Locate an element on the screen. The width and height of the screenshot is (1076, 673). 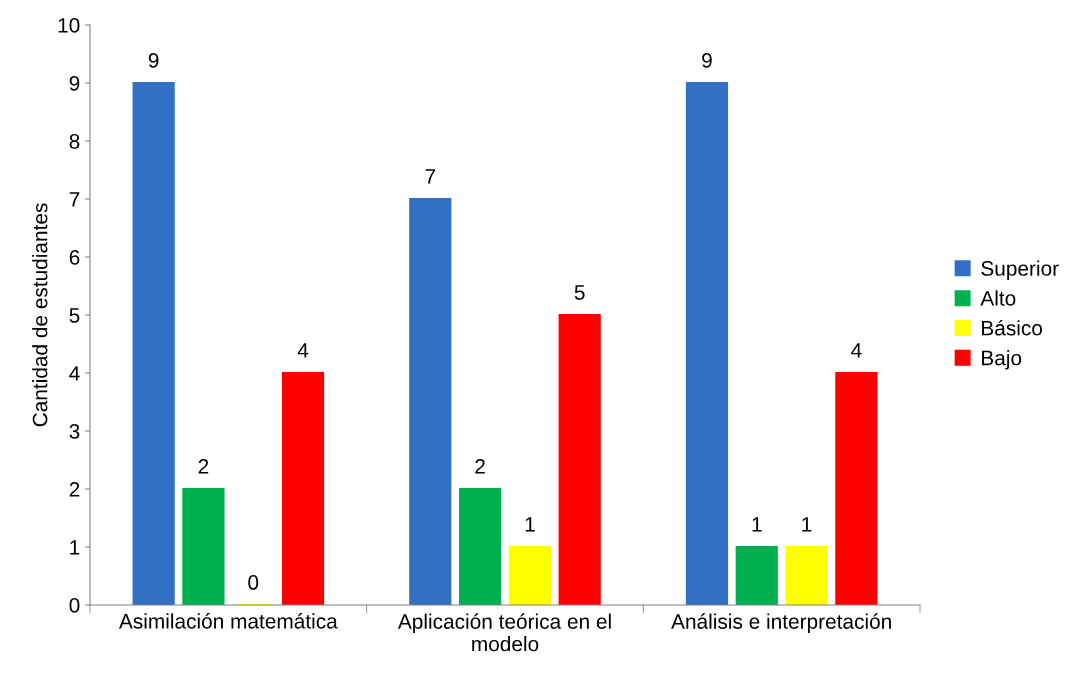
x-tick-label: Asimilación matemática is located at coordinates (228, 621).